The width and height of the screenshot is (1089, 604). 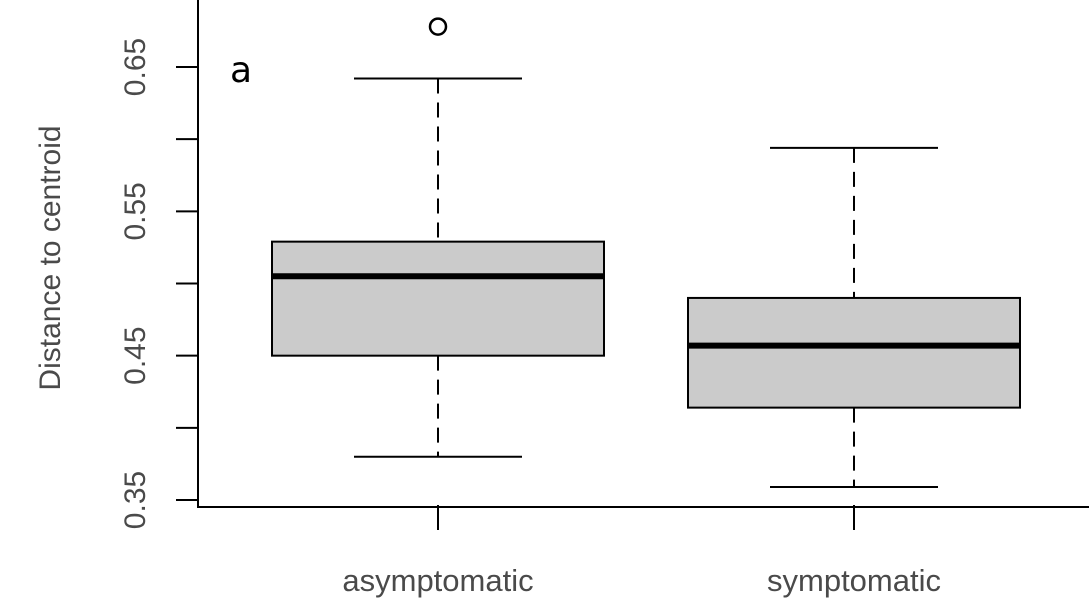 What do you see at coordinates (135, 67) in the screenshot?
I see `y-tick-label: 0.65` at bounding box center [135, 67].